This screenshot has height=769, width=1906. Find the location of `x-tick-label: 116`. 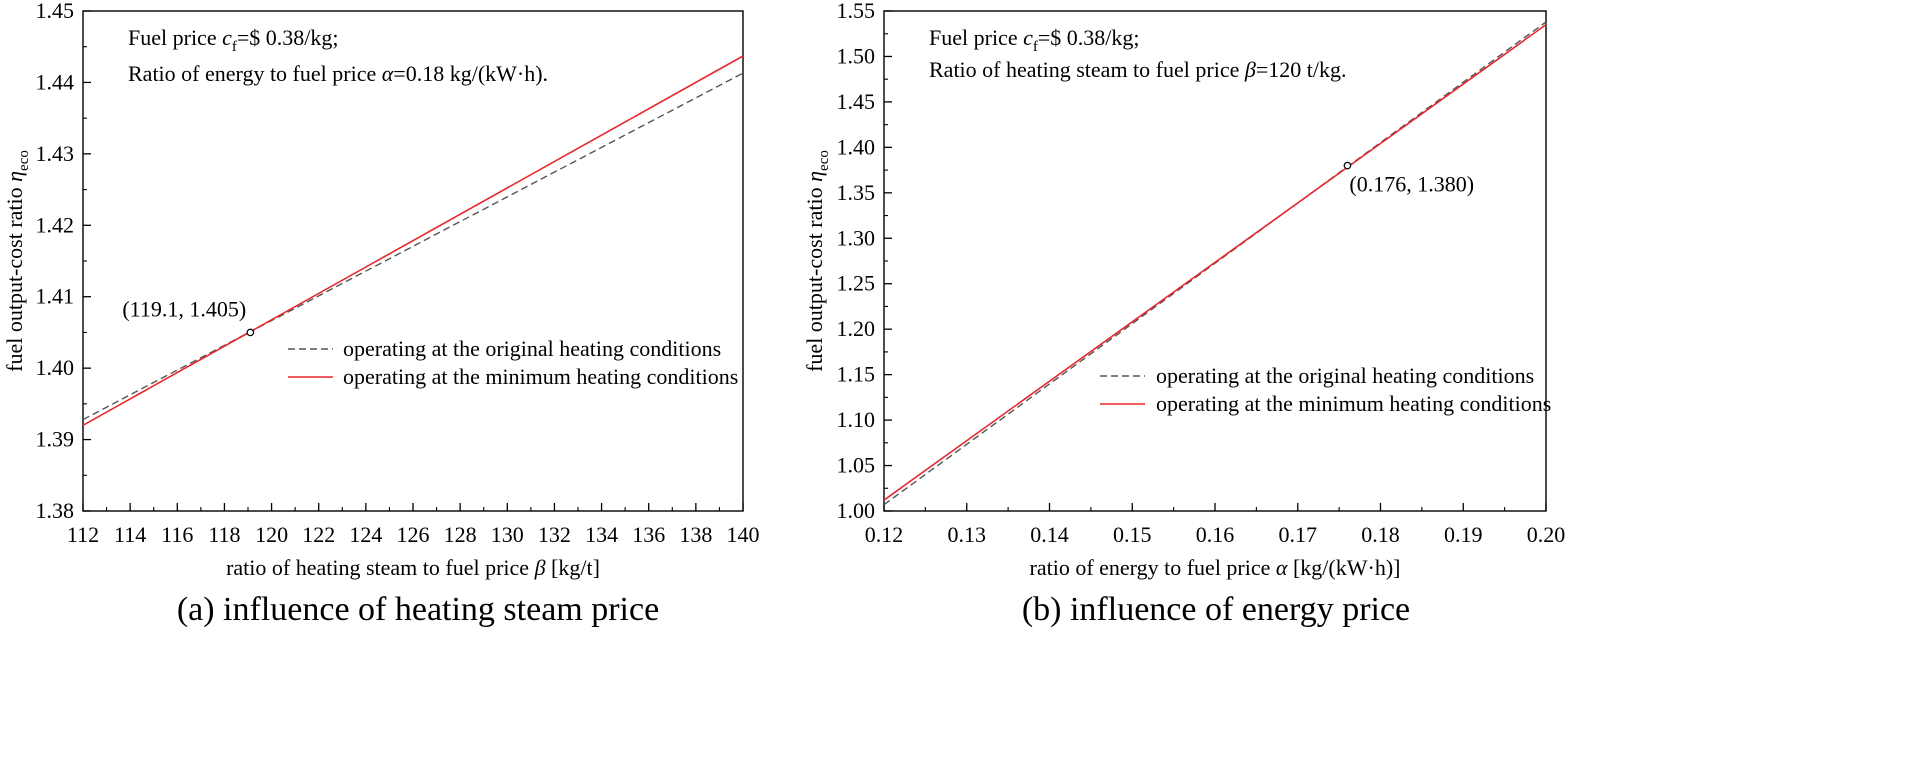

x-tick-label: 116 is located at coordinates (177, 534).